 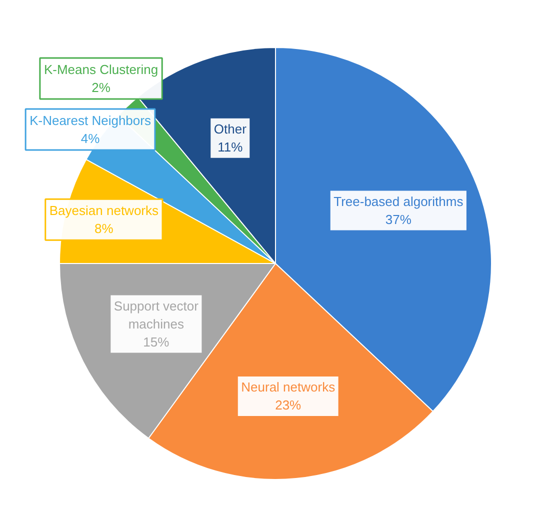 I want to click on data-label: 15%, so click(x=156, y=342).